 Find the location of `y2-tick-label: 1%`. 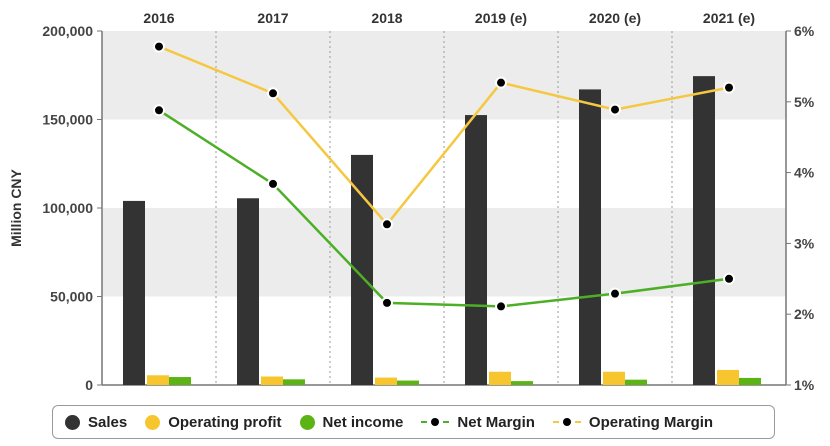

y2-tick-label: 1% is located at coordinates (804, 385).